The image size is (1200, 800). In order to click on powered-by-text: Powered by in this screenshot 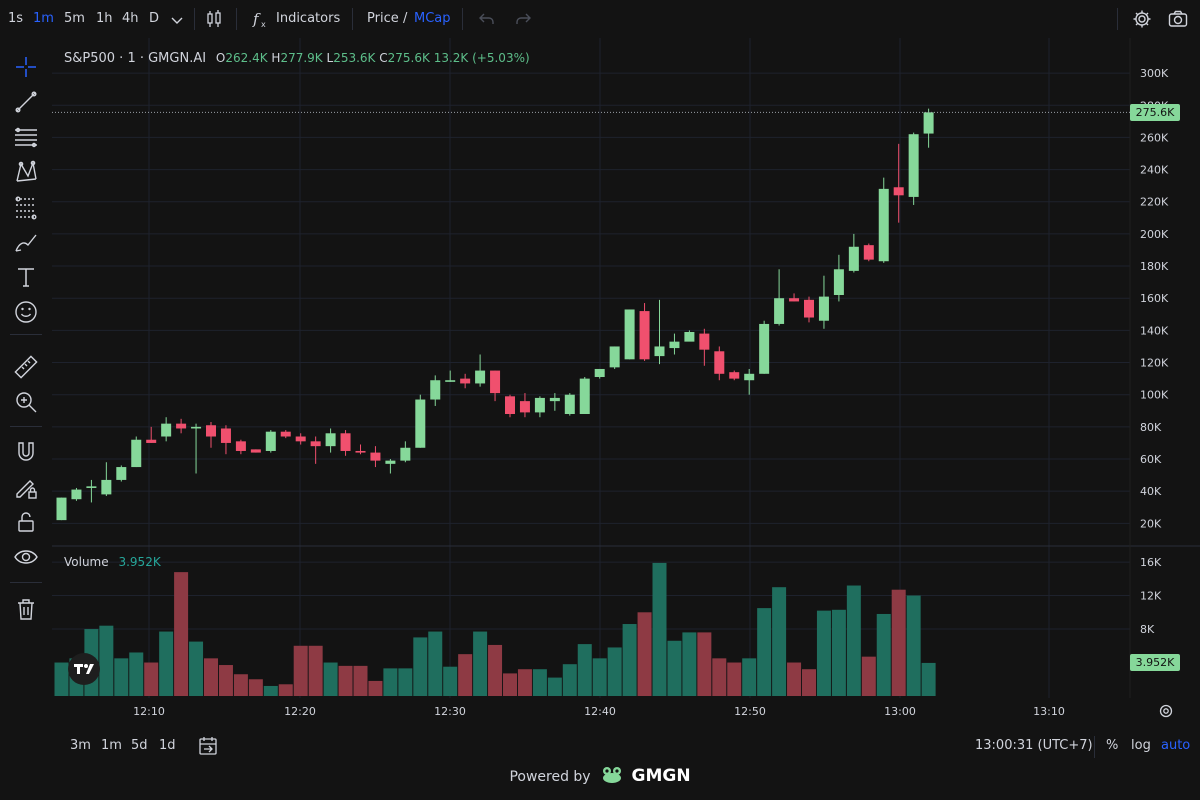, I will do `click(550, 777)`.